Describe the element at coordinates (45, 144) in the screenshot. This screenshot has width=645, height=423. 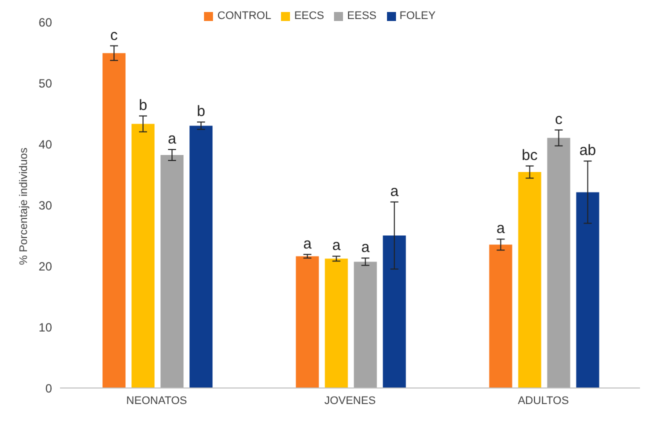
I see `y-tick-label: 40` at that location.